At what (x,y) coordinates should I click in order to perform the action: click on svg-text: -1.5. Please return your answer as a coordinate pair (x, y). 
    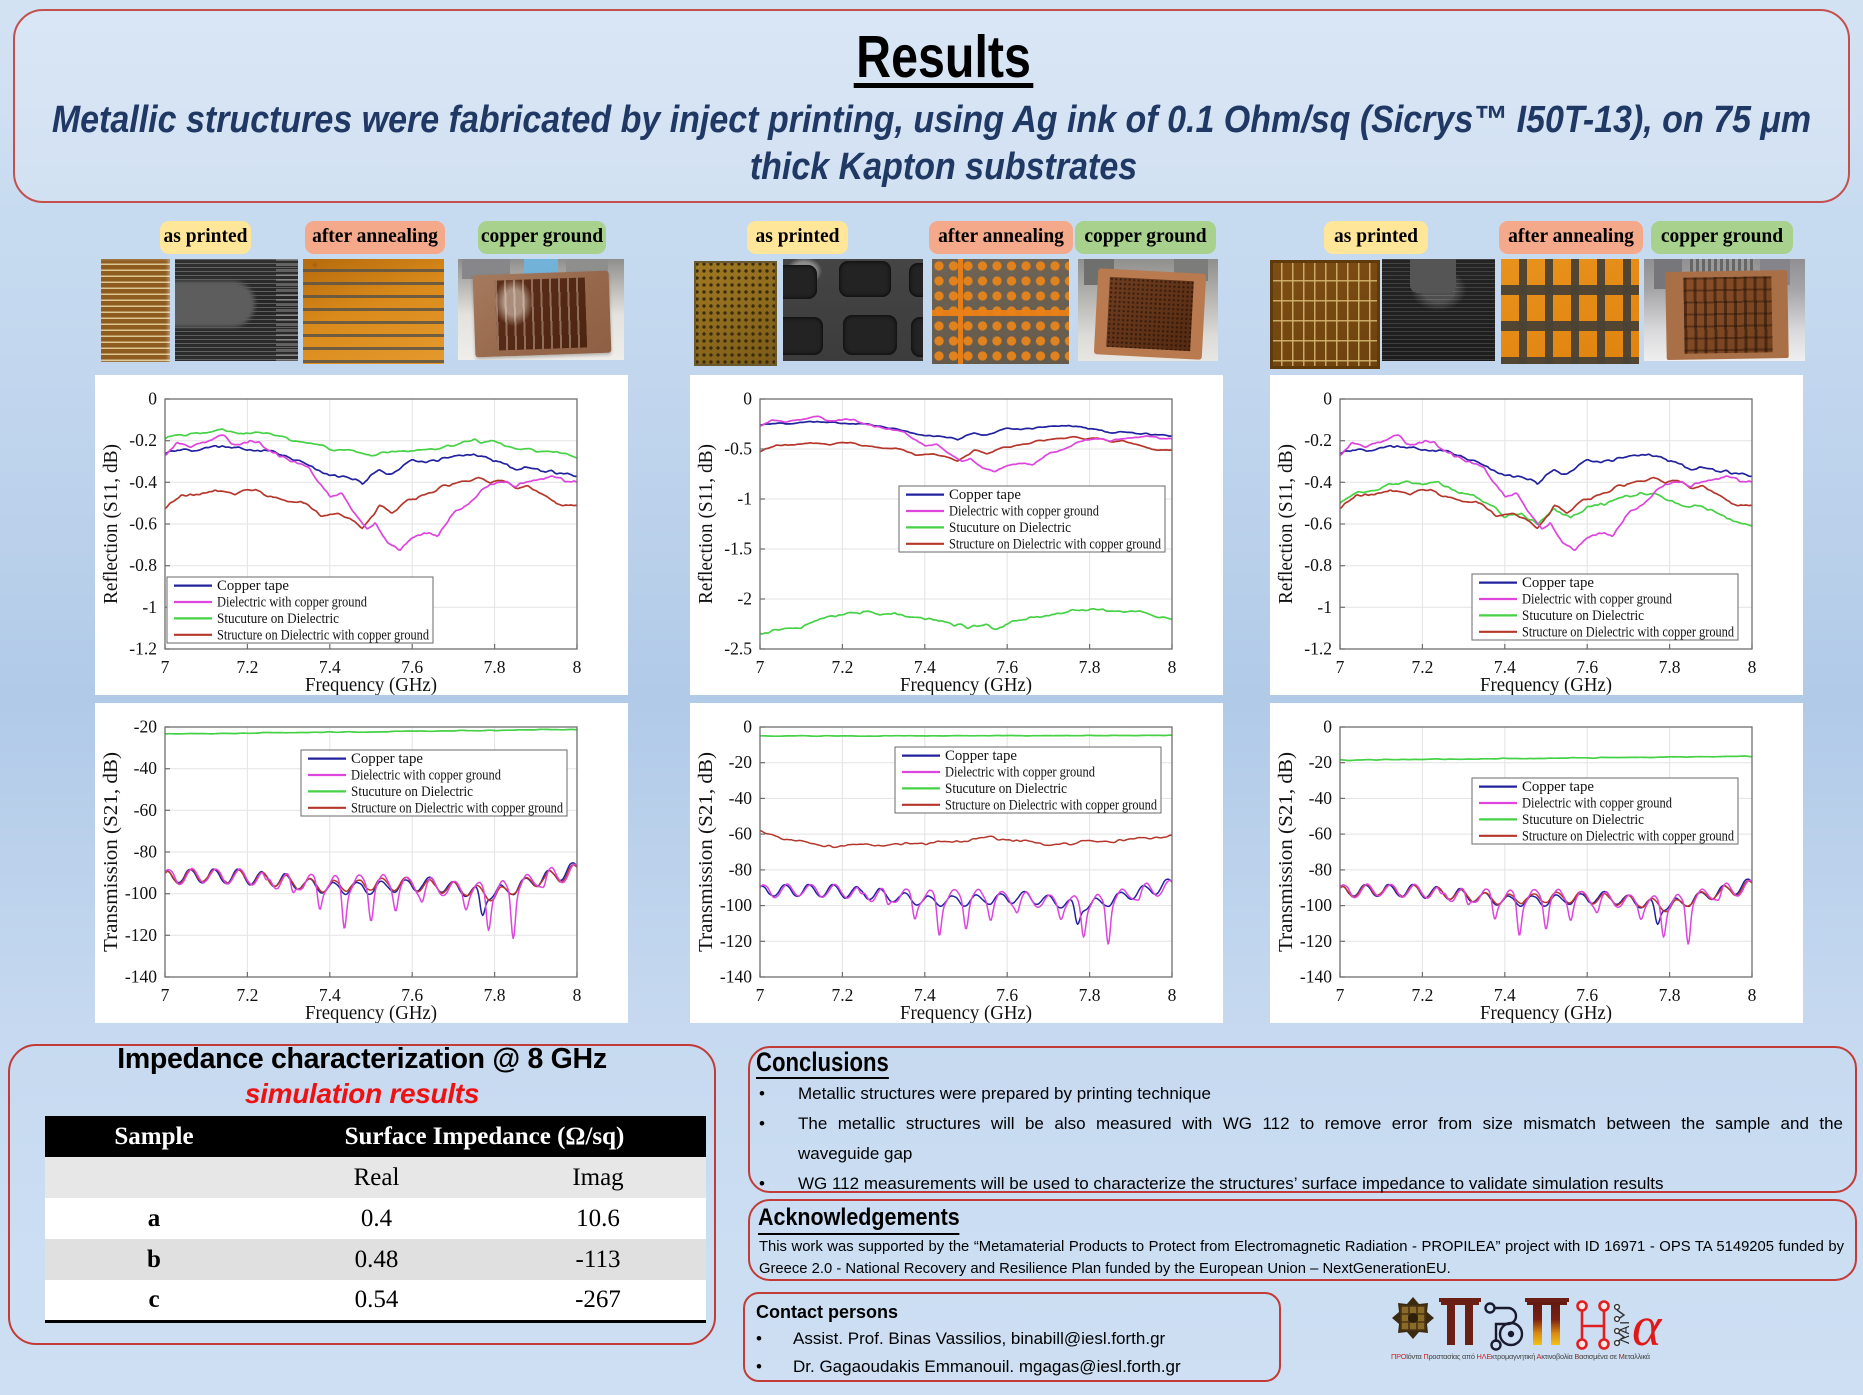
    Looking at the image, I should click on (738, 549).